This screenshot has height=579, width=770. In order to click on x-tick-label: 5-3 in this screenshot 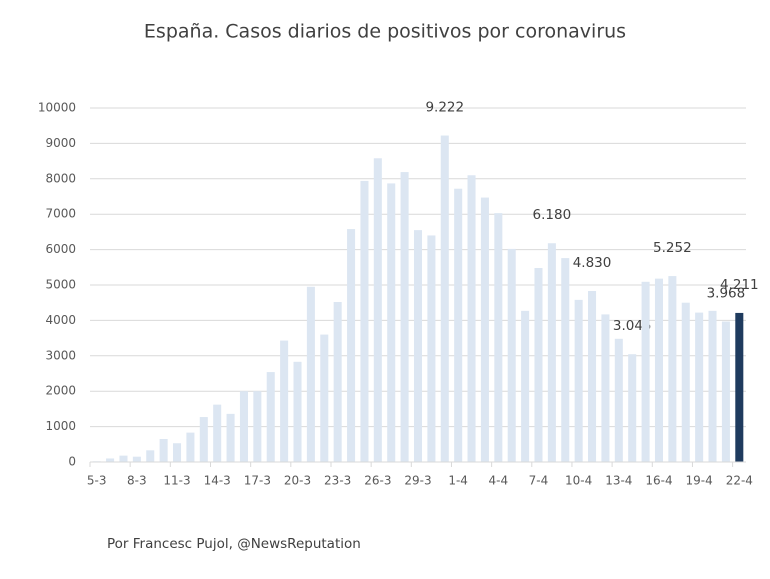, I will do `click(97, 481)`.